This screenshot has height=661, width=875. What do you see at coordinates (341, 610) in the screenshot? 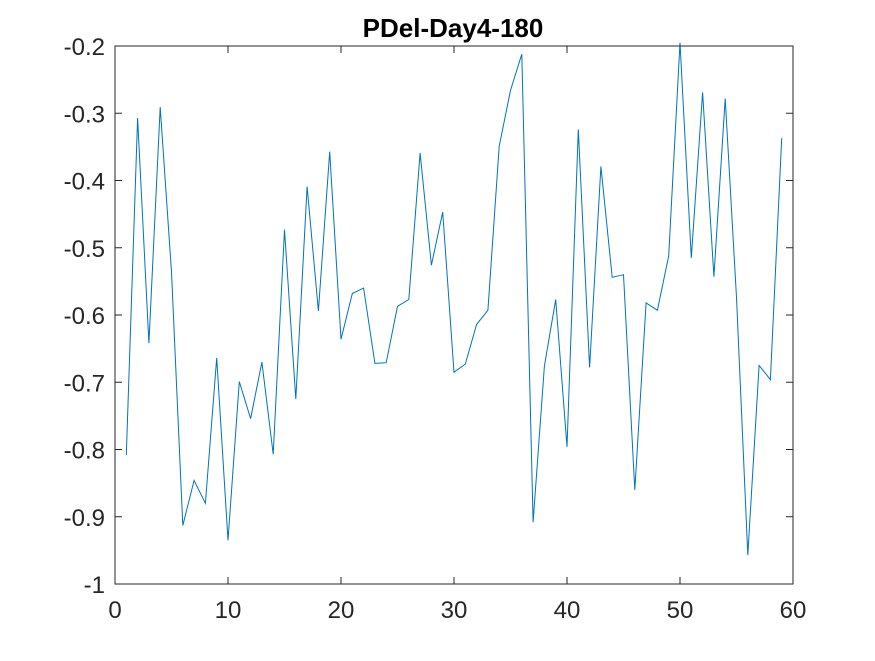
I see `x-tick-label: 20` at bounding box center [341, 610].